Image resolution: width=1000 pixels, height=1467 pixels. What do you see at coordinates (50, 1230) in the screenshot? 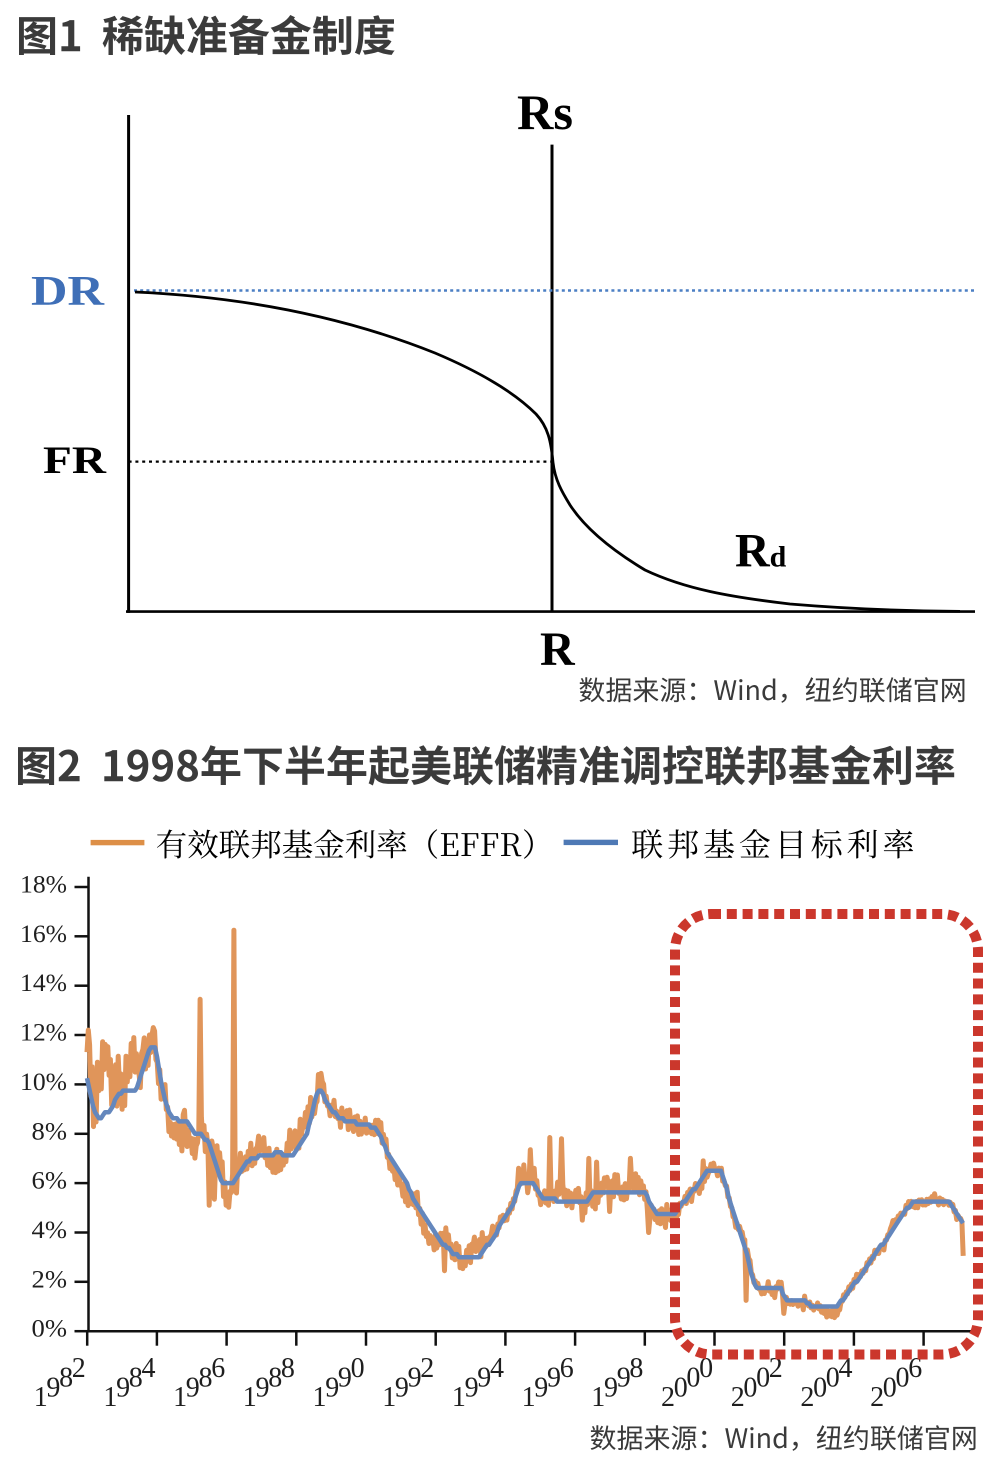
I see `svg-text: 4%` at bounding box center [50, 1230].